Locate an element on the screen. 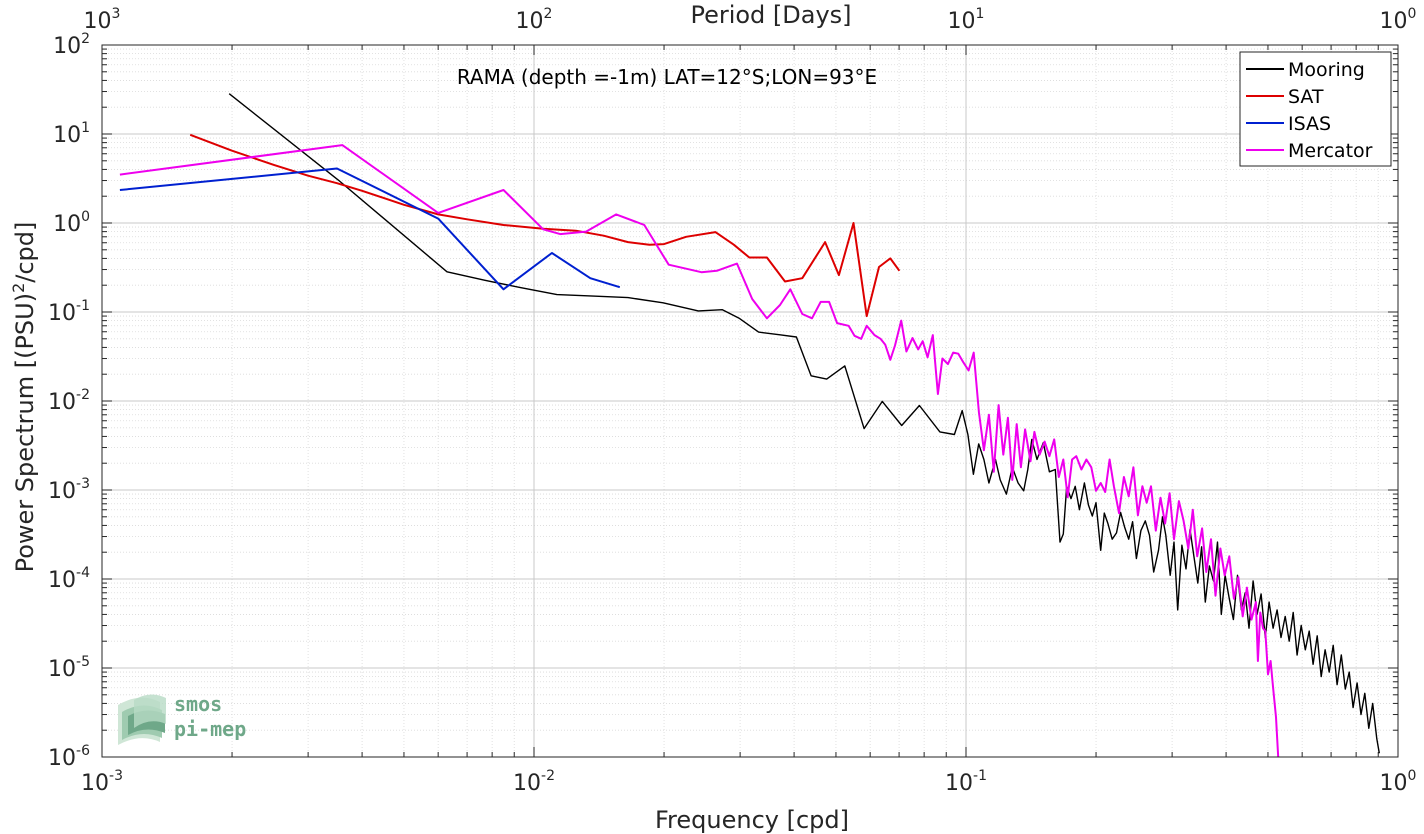  series-line-isas is located at coordinates (370, 229).